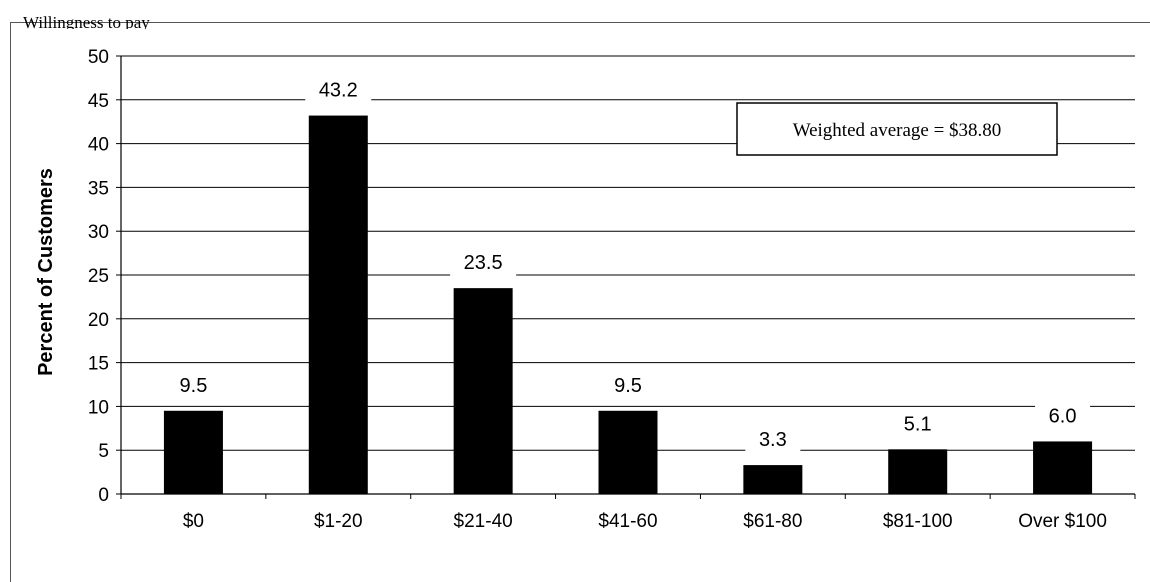 The height and width of the screenshot is (582, 1150). Describe the element at coordinates (338, 91) in the screenshot. I see `data-label: 43.2` at that location.